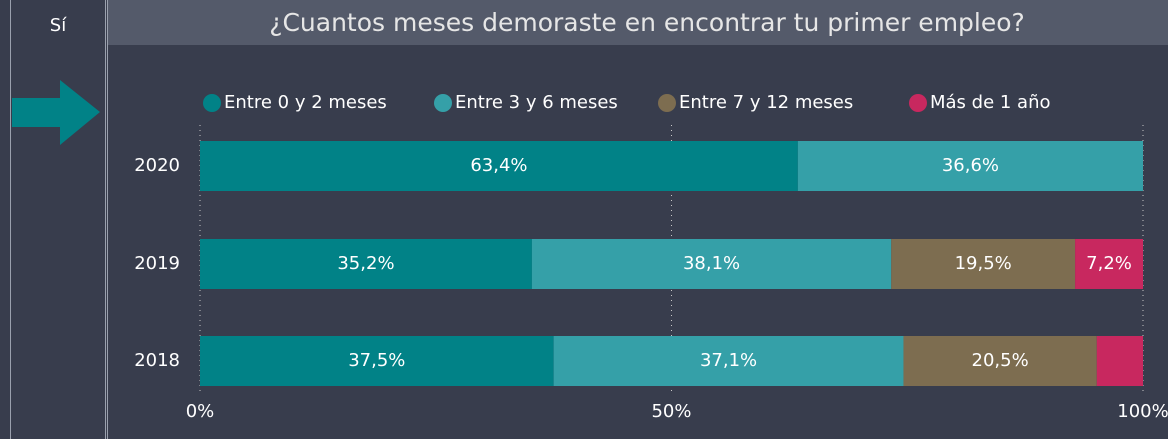  I want to click on side-label: Sí, so click(58, 25).